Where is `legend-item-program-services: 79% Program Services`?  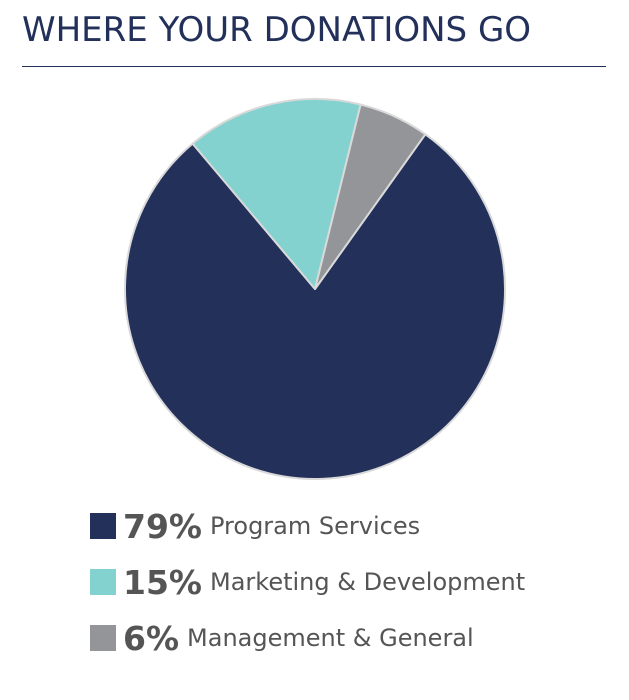 legend-item-program-services: 79% Program Services is located at coordinates (307, 526).